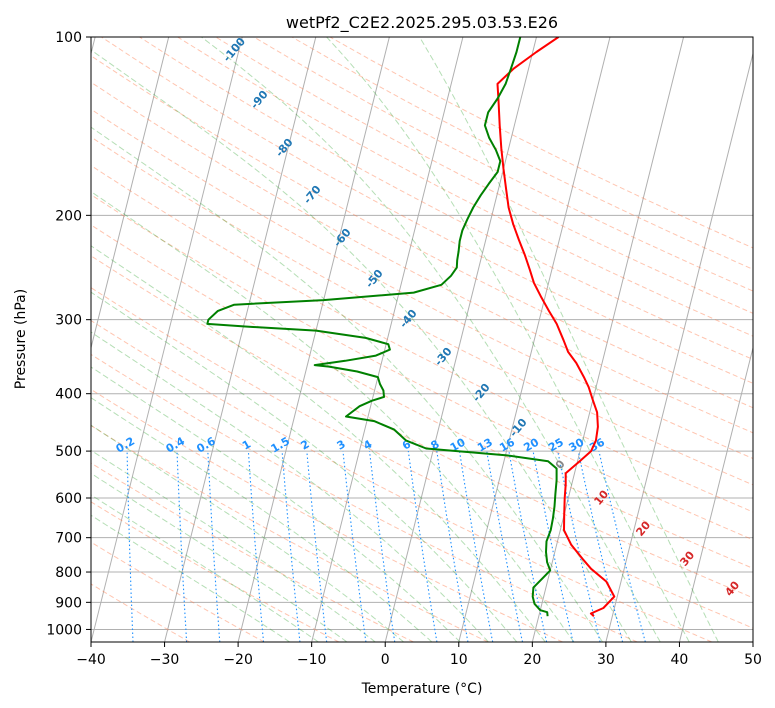 The height and width of the screenshot is (708, 775). What do you see at coordinates (91, 660) in the screenshot?
I see `x-tick-label: −40` at bounding box center [91, 660].